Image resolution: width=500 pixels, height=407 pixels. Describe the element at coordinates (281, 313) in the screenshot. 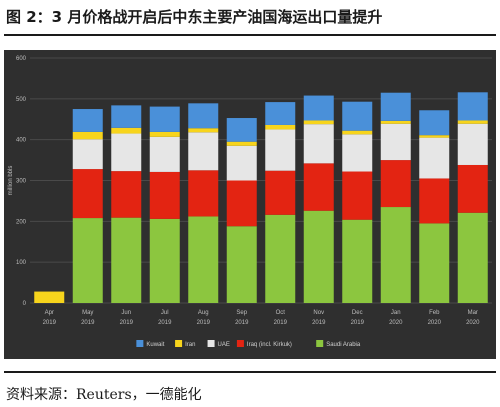

I see `x-tick-month: Oct` at that location.